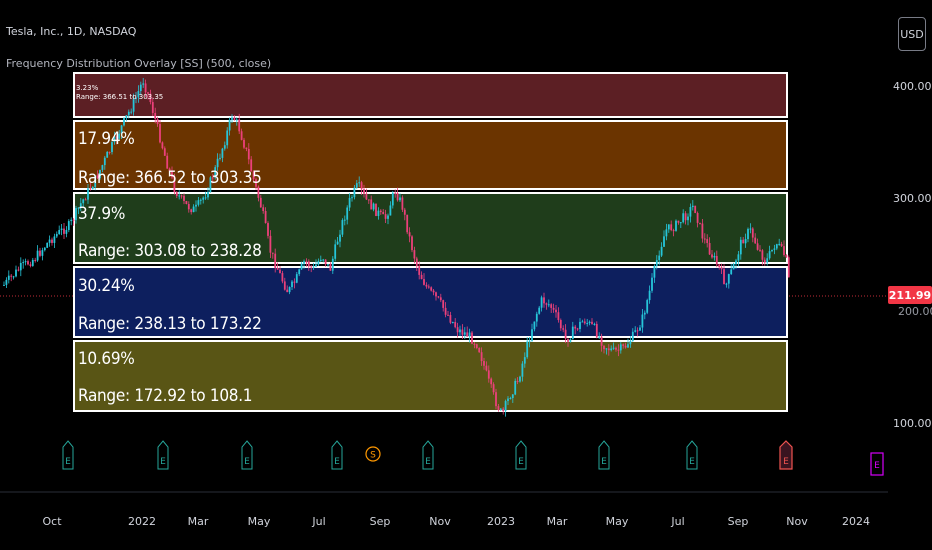 The height and width of the screenshot is (550, 932). I want to click on split-marker: S, so click(373, 454).